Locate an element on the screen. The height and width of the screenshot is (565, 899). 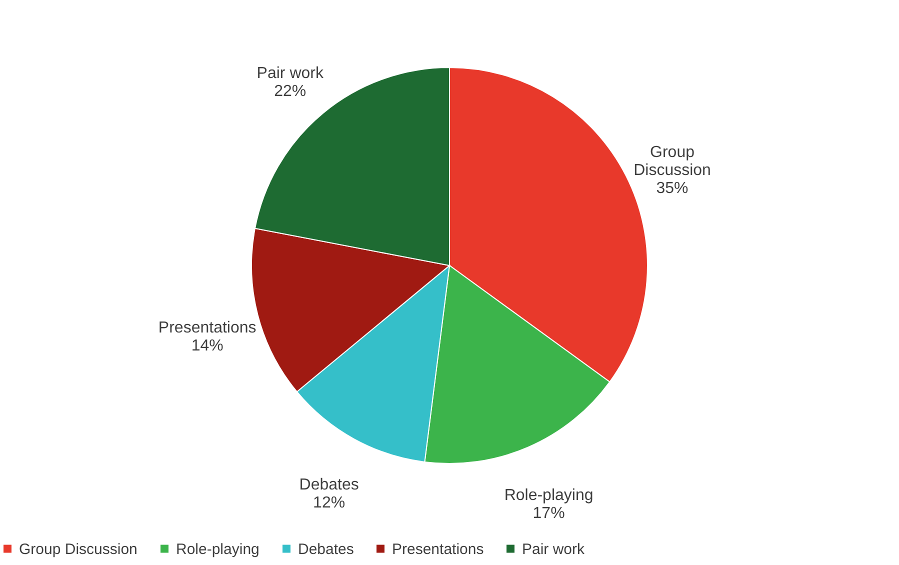
data-label: 22% is located at coordinates (290, 91).